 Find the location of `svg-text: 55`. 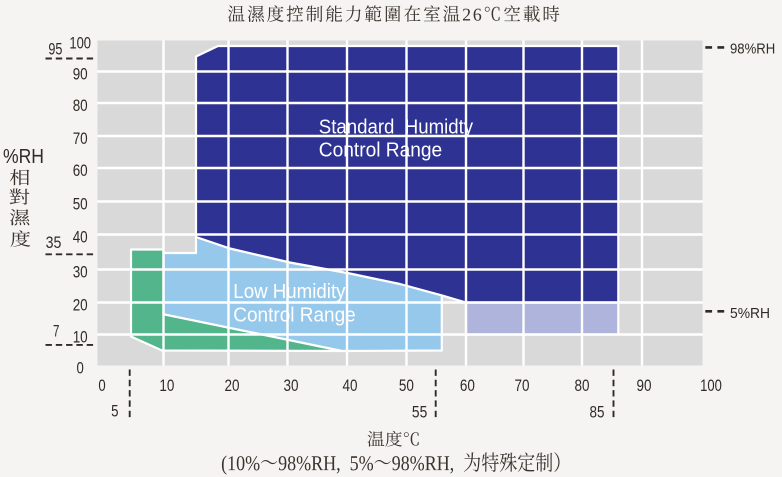

svg-text: 55 is located at coordinates (419, 412).